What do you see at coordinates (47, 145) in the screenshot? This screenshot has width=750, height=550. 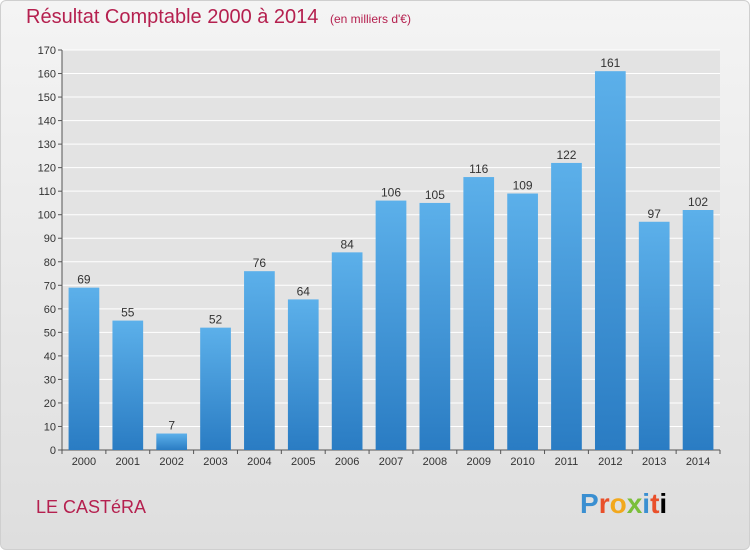 I see `y-tick-label: 130` at bounding box center [47, 145].